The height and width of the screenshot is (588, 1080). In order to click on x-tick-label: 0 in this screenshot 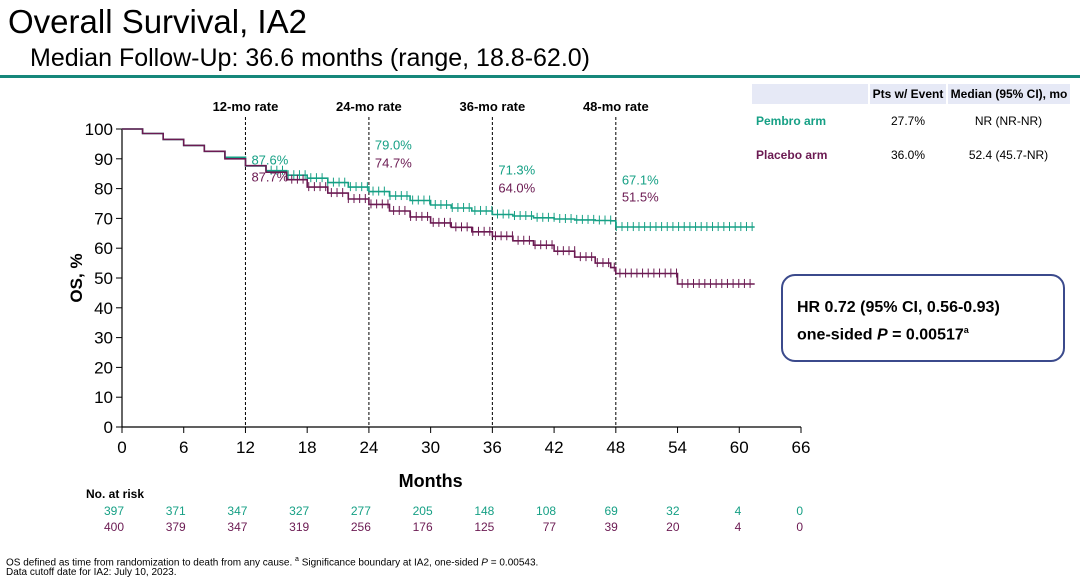, I will do `click(121, 447)`.